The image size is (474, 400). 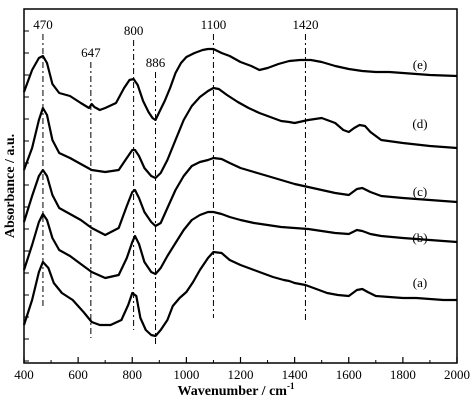 I want to click on y-axis-title: Absorbance / a.u., so click(x=10, y=186).